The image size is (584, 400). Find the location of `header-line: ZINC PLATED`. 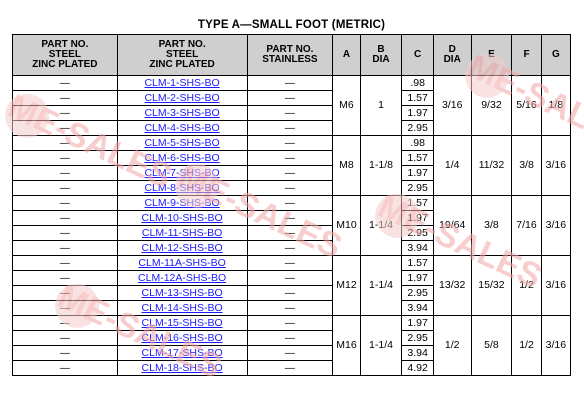

header-line: ZINC PLATED is located at coordinates (182, 64).